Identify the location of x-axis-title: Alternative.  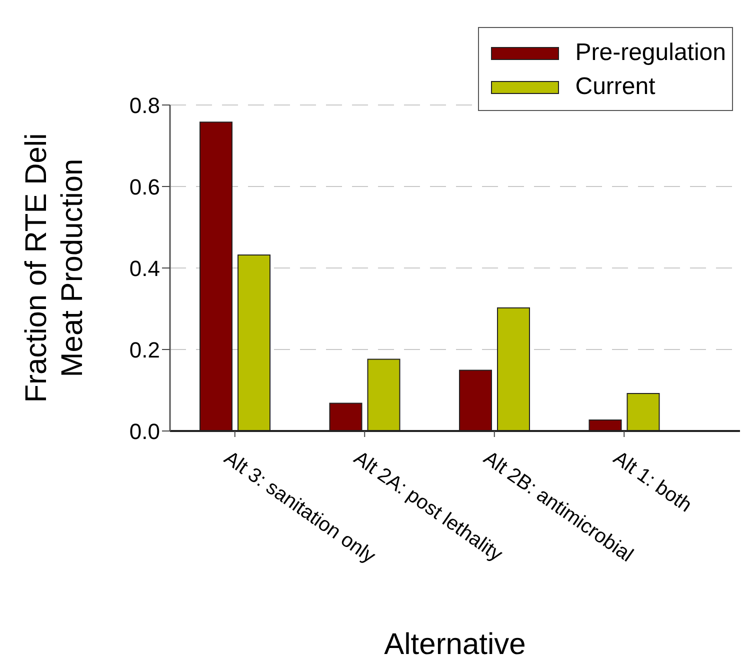
(455, 644).